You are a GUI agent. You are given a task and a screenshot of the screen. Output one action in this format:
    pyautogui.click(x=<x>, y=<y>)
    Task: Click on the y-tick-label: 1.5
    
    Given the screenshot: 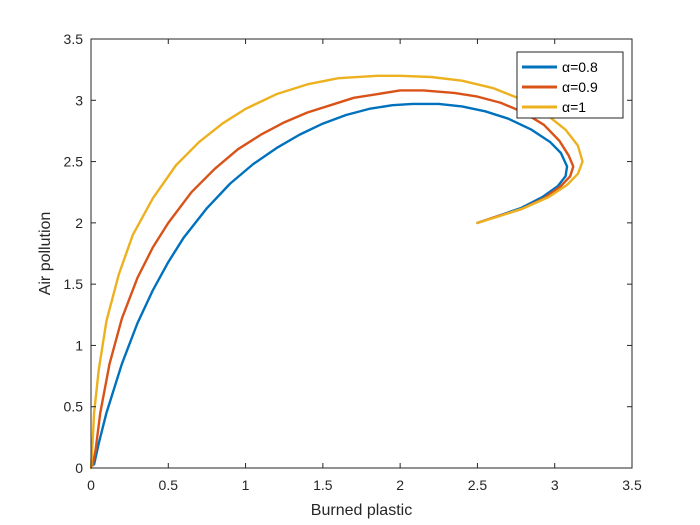 What is the action you would take?
    pyautogui.click(x=74, y=284)
    